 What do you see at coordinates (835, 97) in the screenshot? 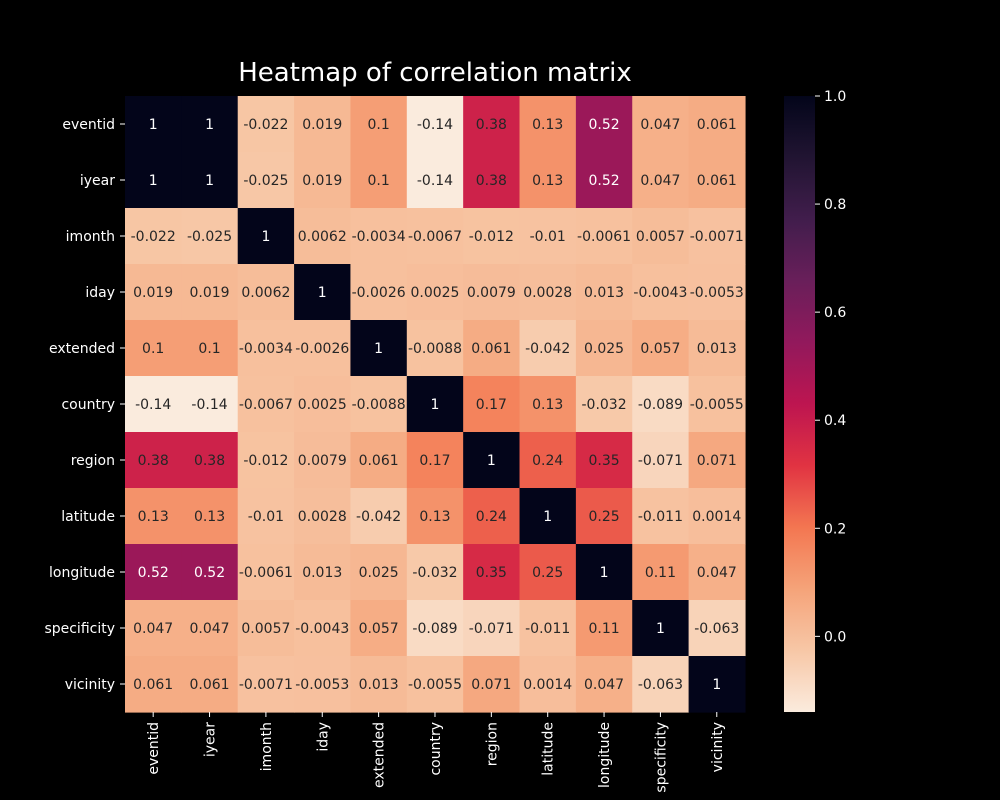
I see `colorbar-tick-label: 1.0` at bounding box center [835, 97].